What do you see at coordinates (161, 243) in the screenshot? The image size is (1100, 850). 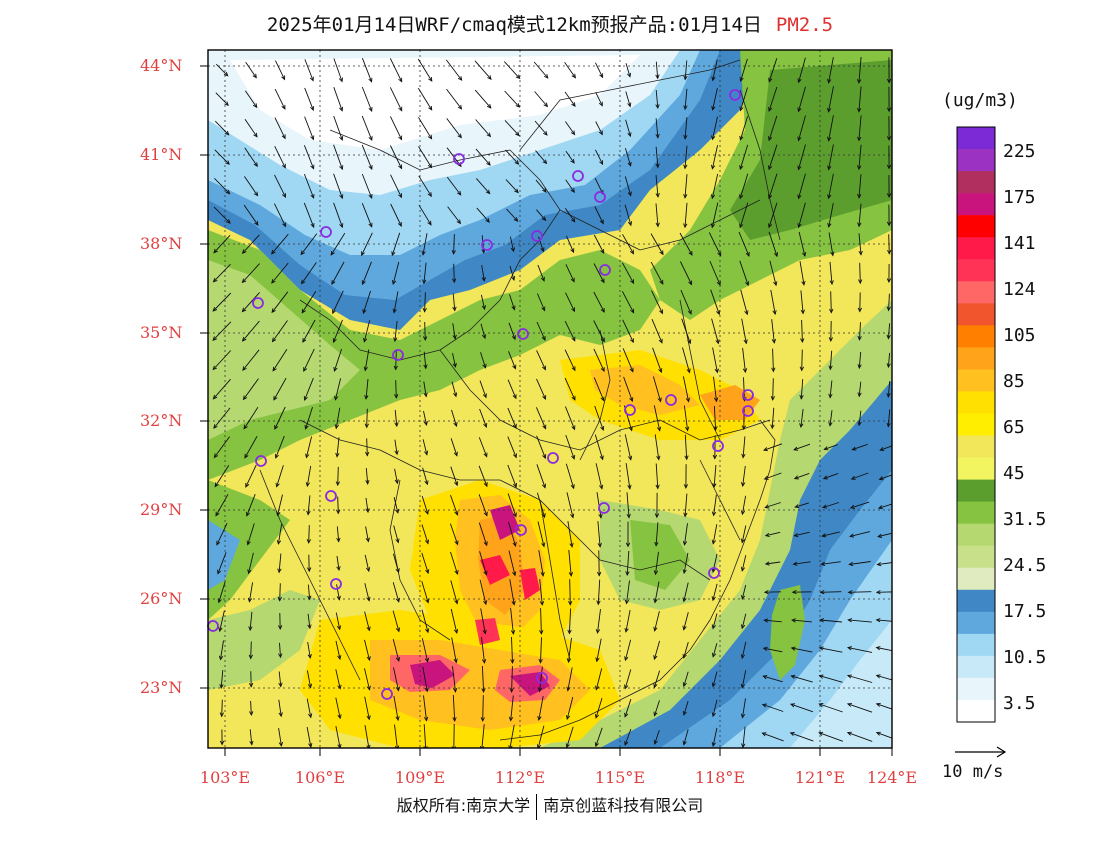 I see `lat-label-38: 38°N` at bounding box center [161, 243].